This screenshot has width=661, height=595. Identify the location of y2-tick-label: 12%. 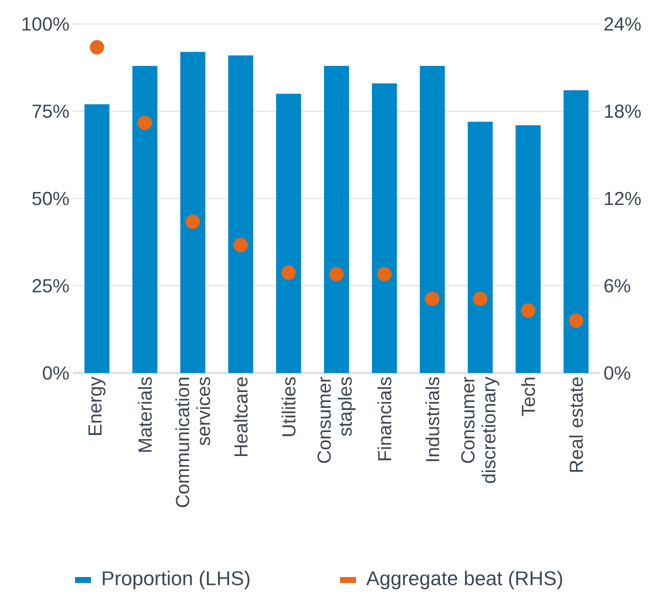
(622, 199).